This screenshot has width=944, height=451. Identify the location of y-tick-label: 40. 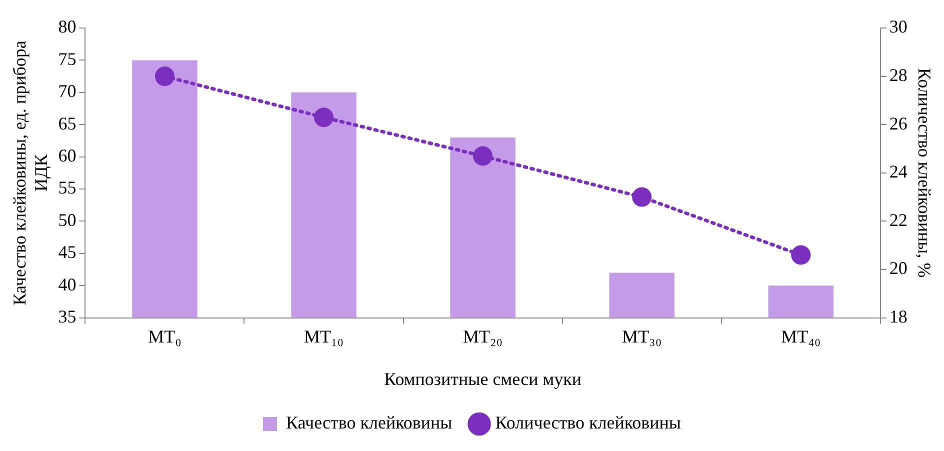
(67, 284).